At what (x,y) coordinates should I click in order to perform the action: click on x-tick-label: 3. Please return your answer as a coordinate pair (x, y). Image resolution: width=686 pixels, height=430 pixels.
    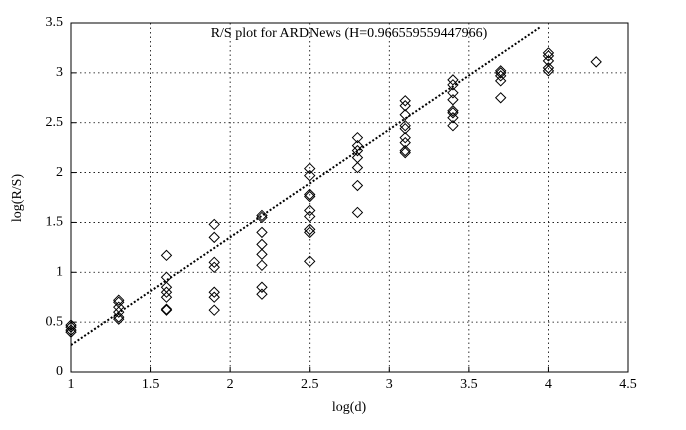
    Looking at the image, I should click on (389, 384).